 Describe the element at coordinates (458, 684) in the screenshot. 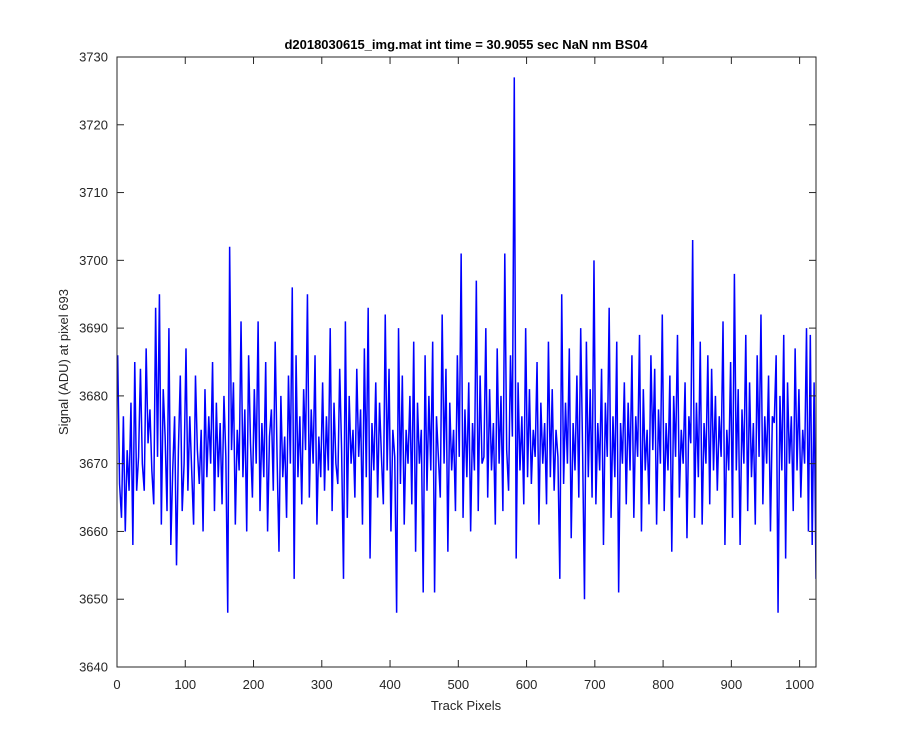

I see `x-tick-label: 500` at that location.